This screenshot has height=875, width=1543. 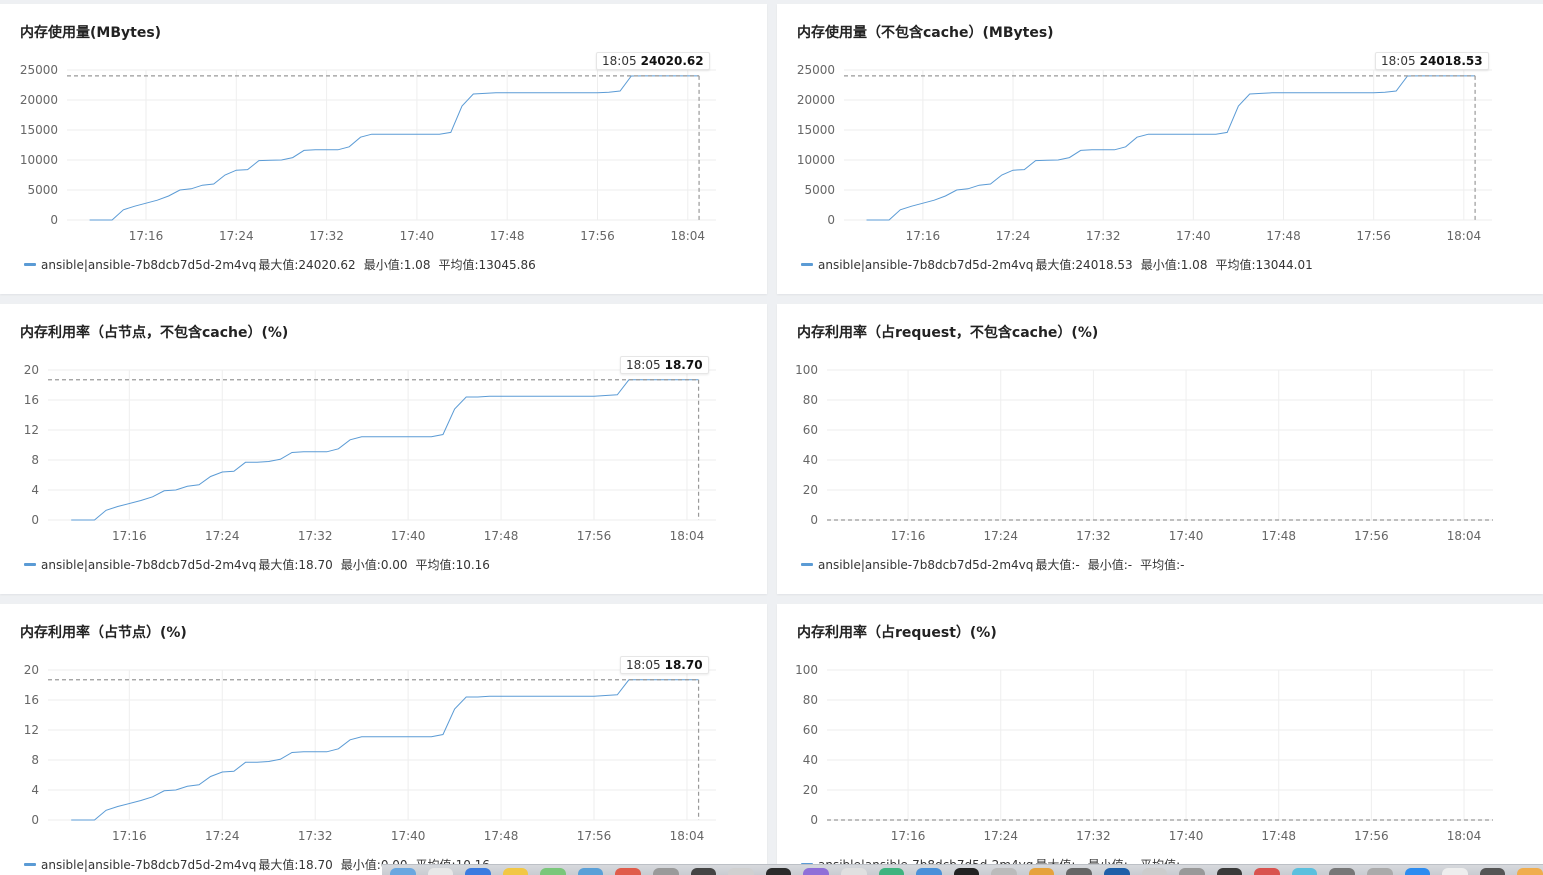 I want to click on y-tick-label: 20, so click(x=810, y=790).